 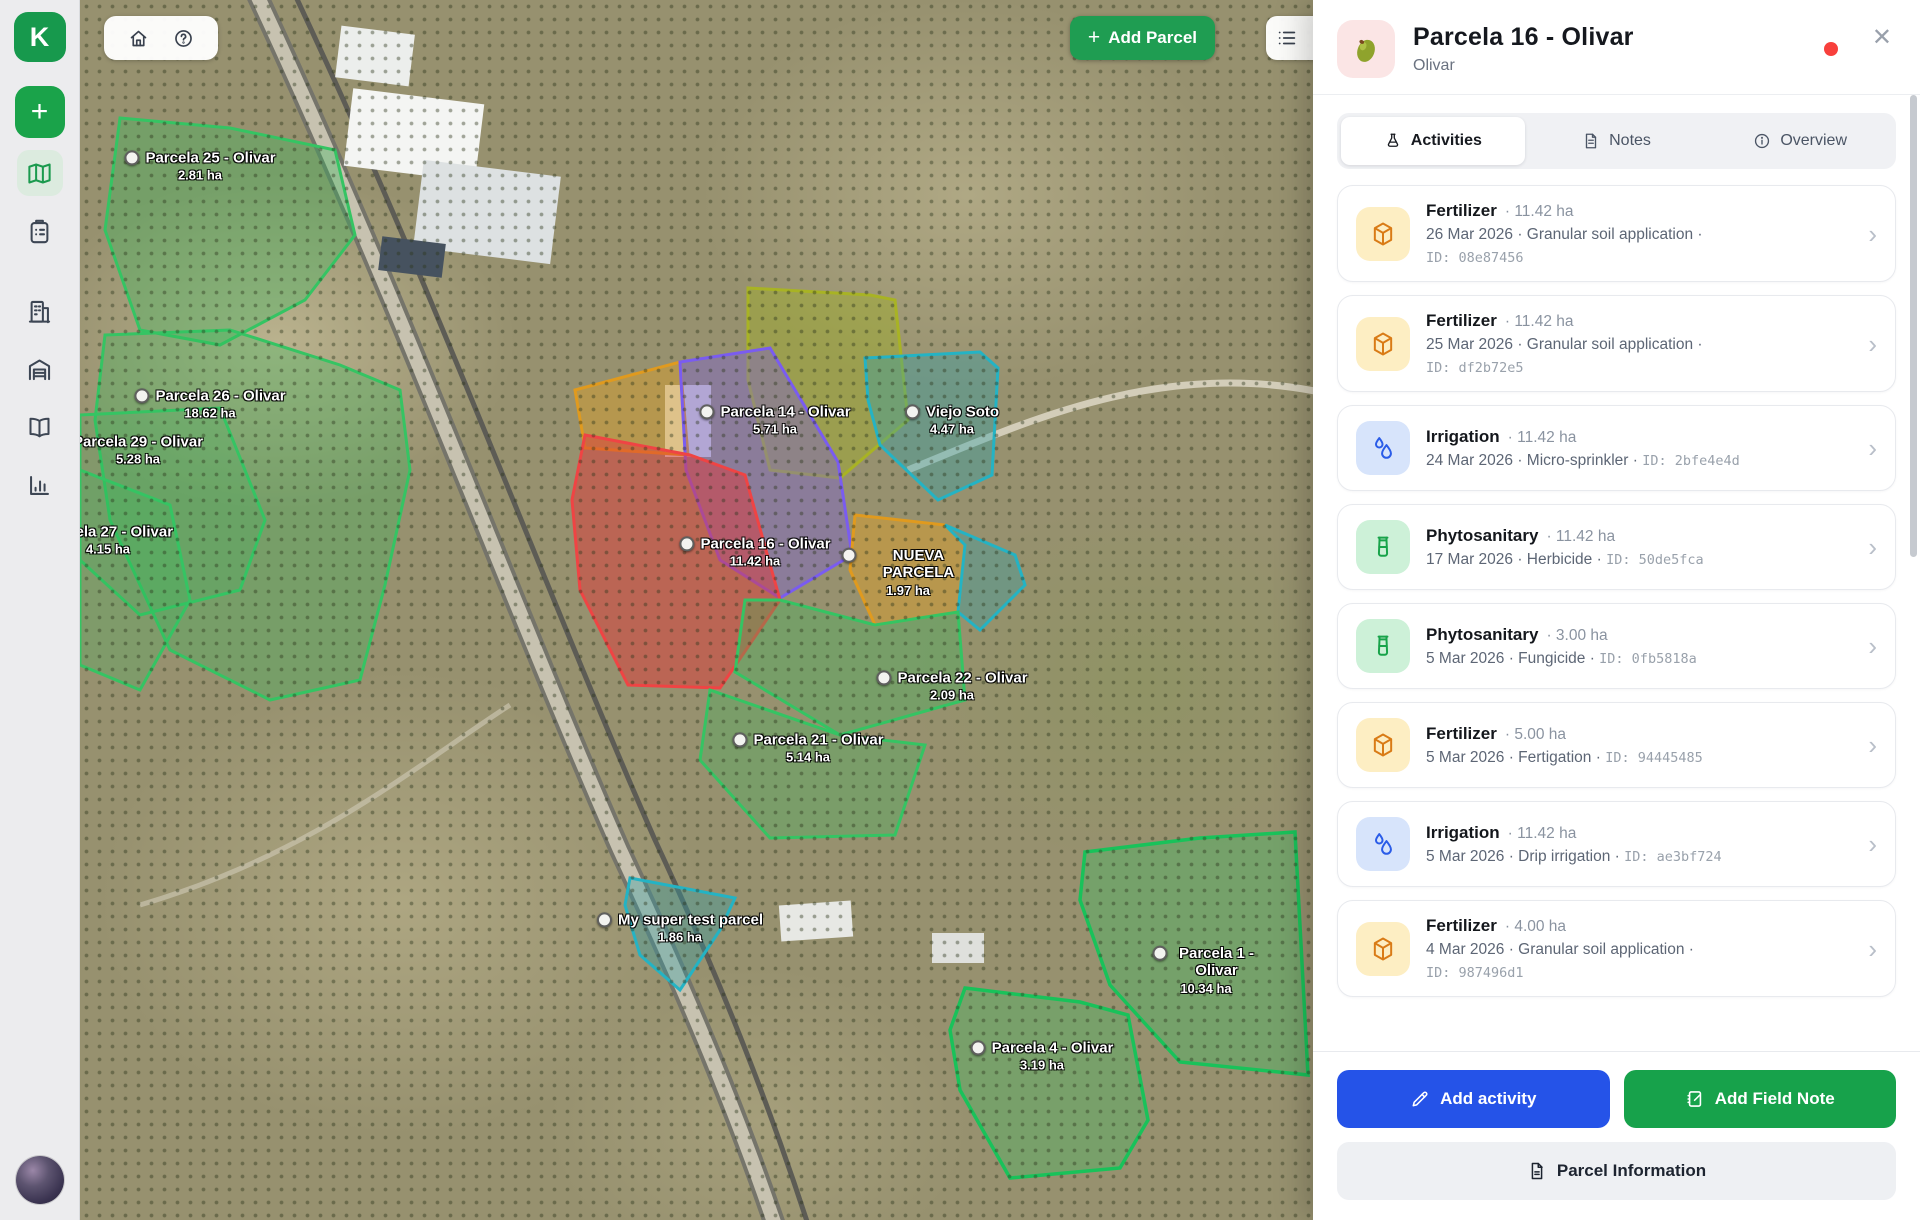 I want to click on parcel-polygon-my-super-test, so click(x=680, y=934).